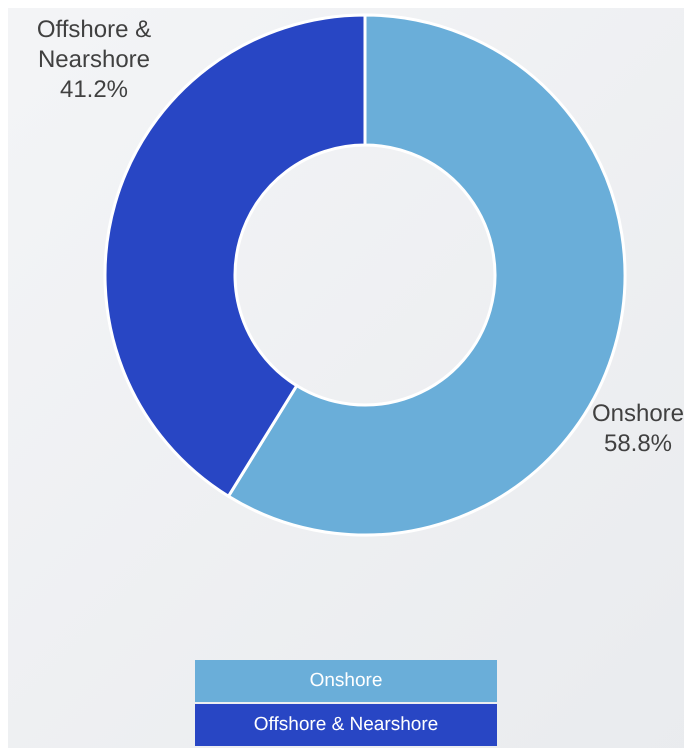  Describe the element at coordinates (346, 724) in the screenshot. I see `category-label: Offshore & Nearshore` at that location.